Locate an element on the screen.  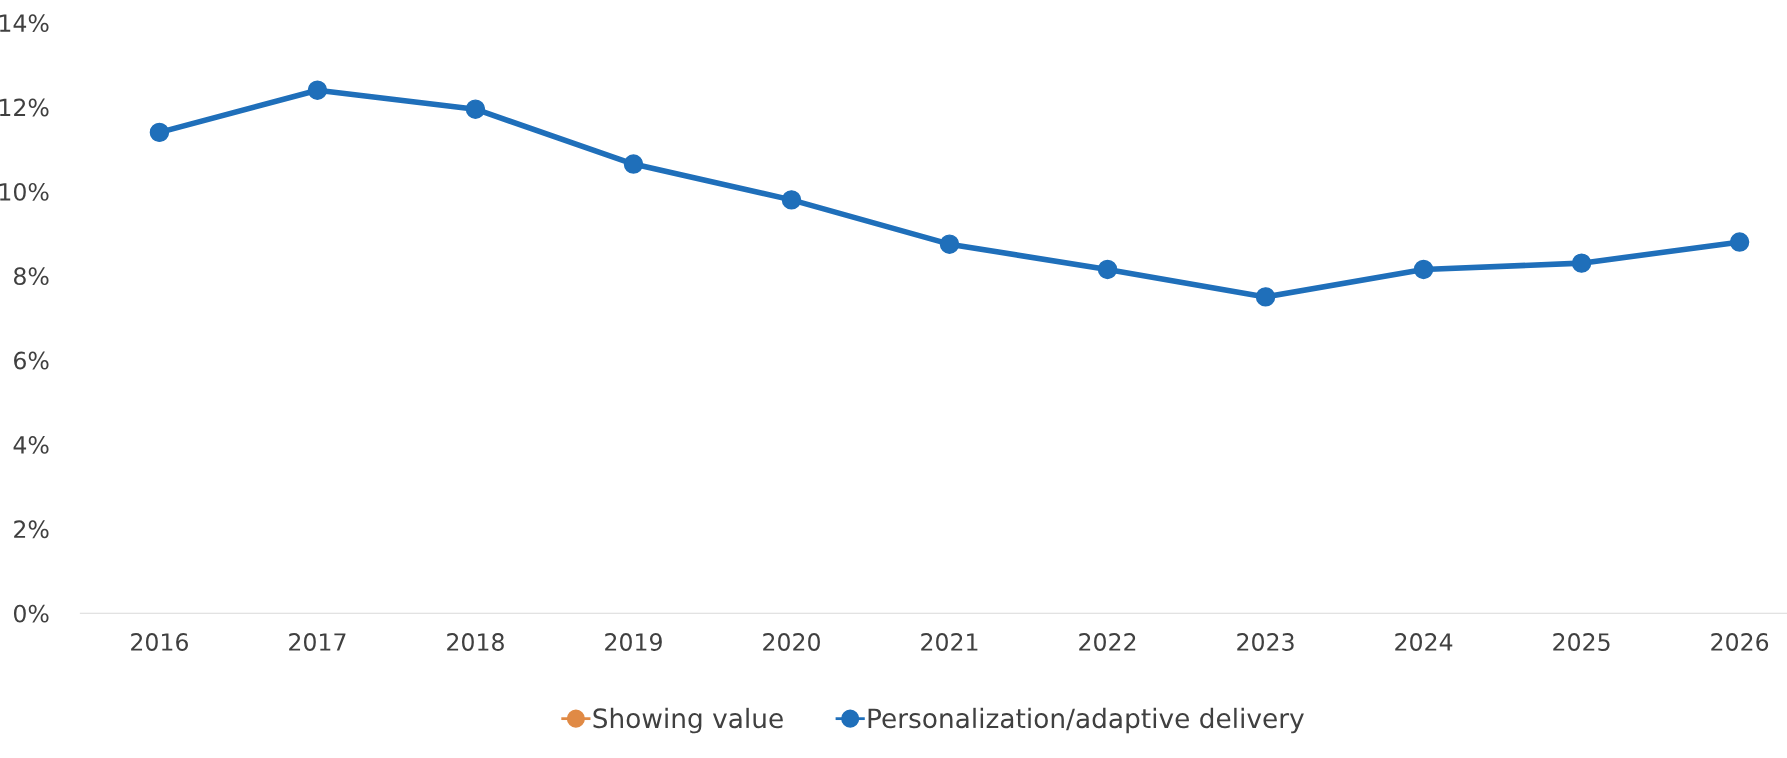
x-tick-label: 2021 is located at coordinates (949, 642).